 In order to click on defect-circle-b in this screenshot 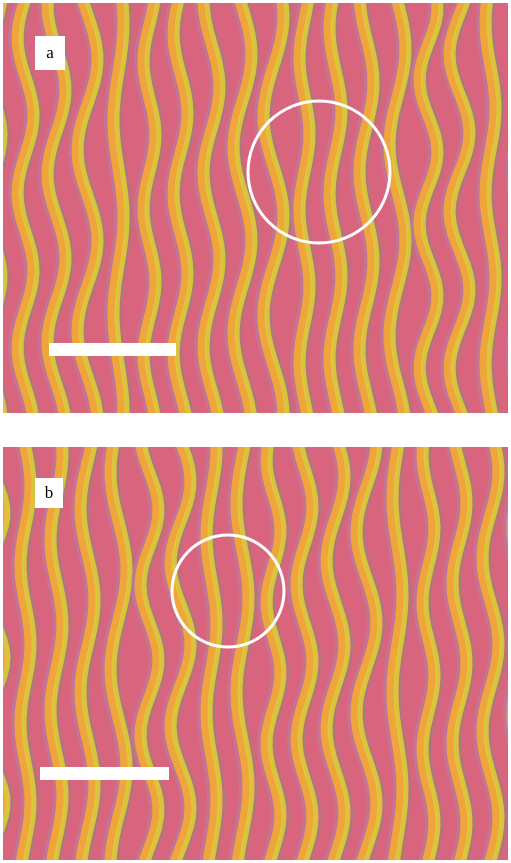, I will do `click(228, 591)`.